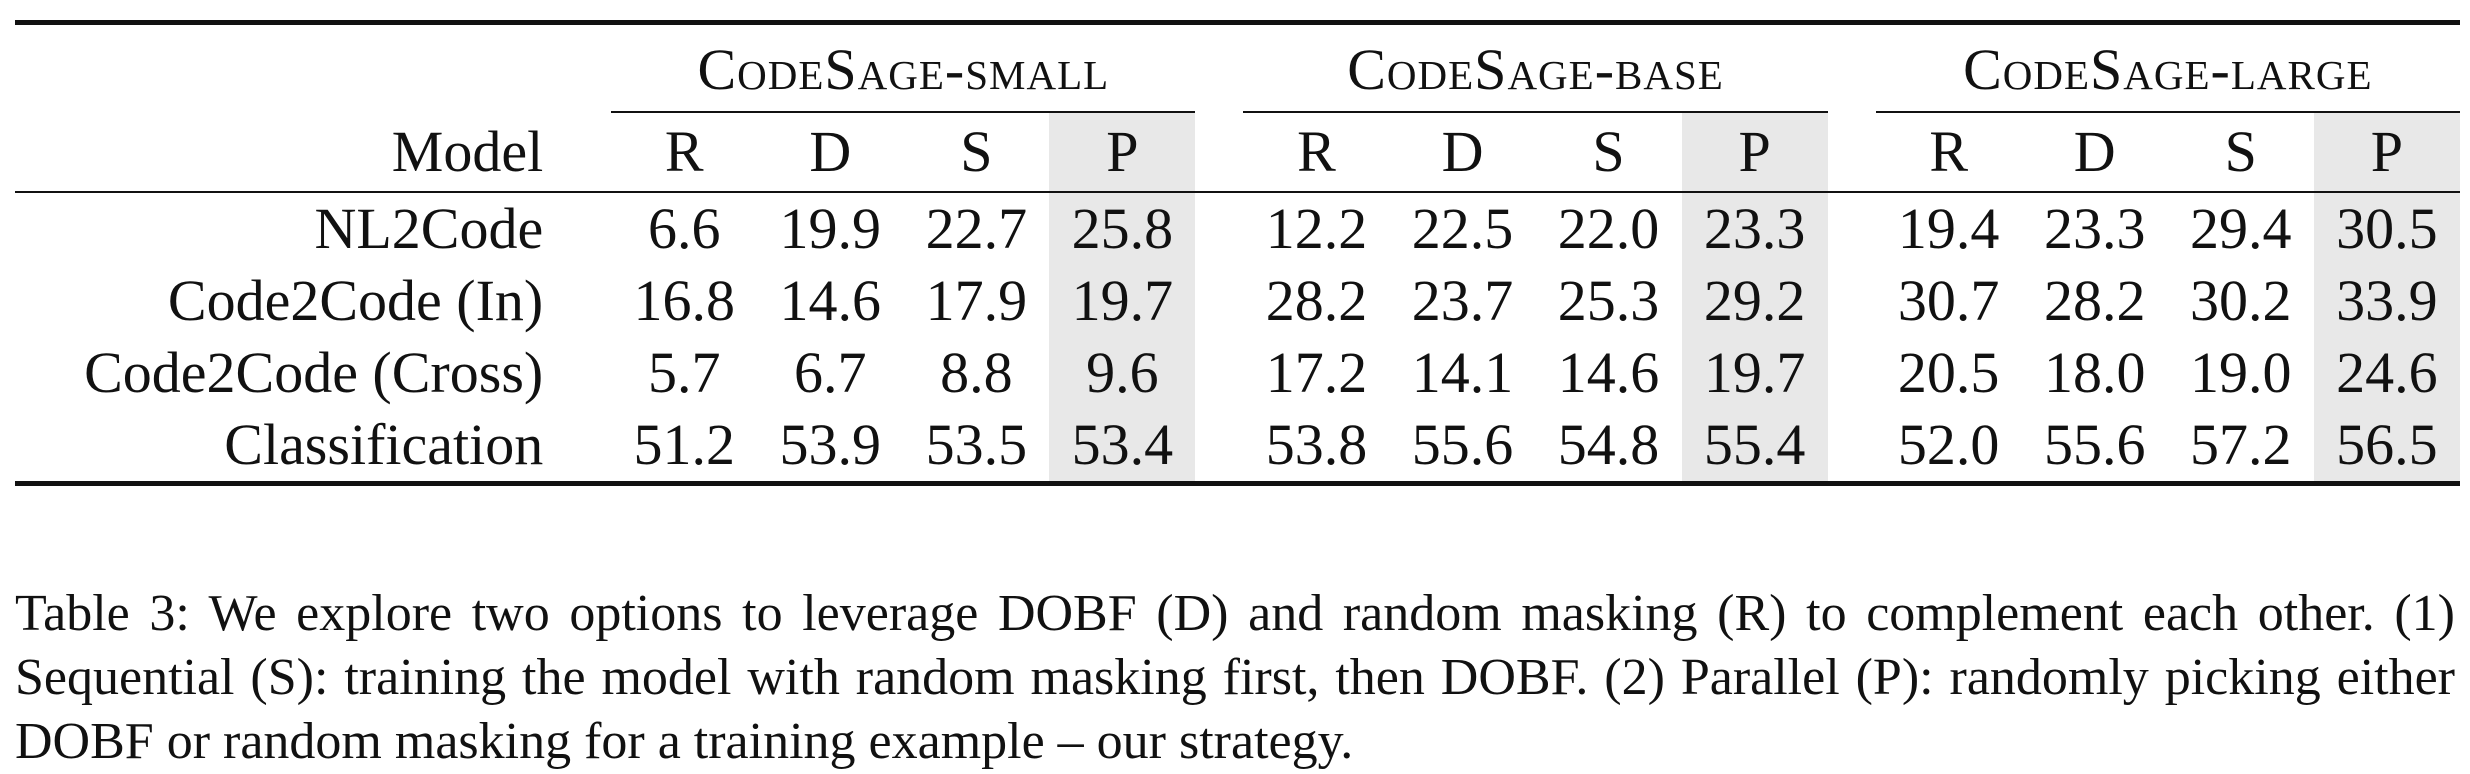 The image size is (2470, 774). Describe the element at coordinates (684, 444) in the screenshot. I see `table-cell: 51.2` at that location.